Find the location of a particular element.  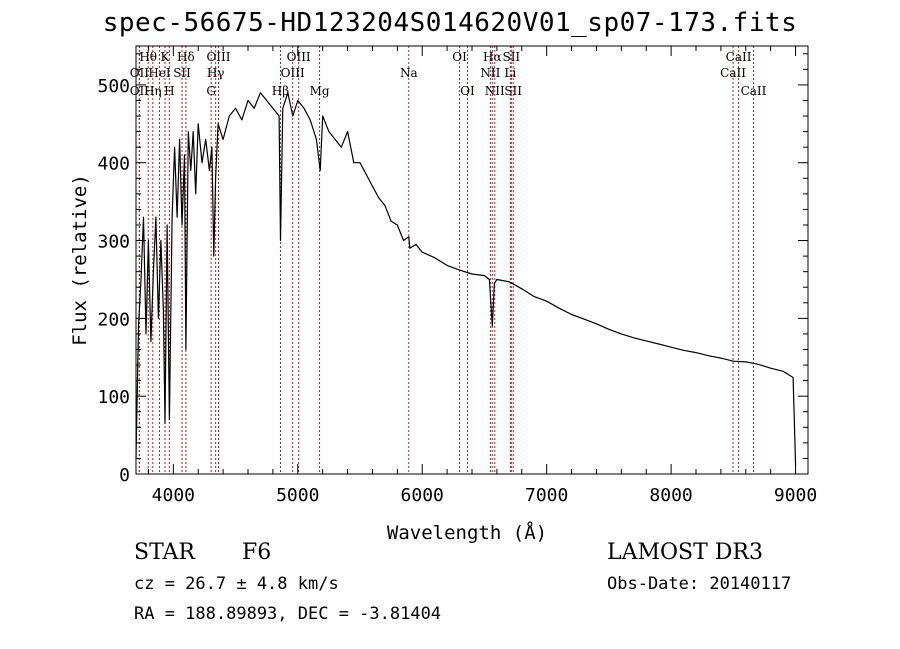

object-class: STAR is located at coordinates (164, 552).